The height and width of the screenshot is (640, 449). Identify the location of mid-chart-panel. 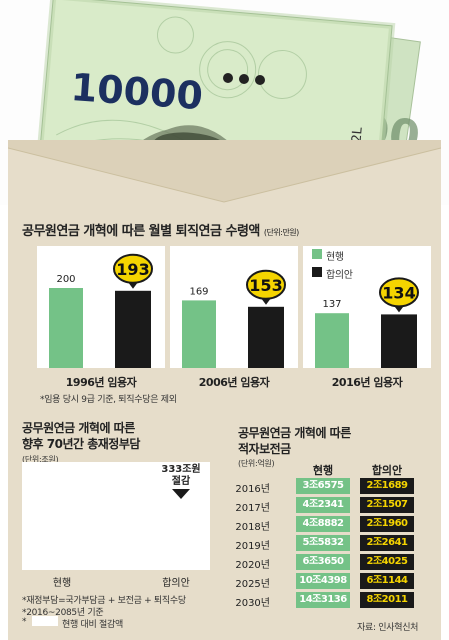
(116, 516).